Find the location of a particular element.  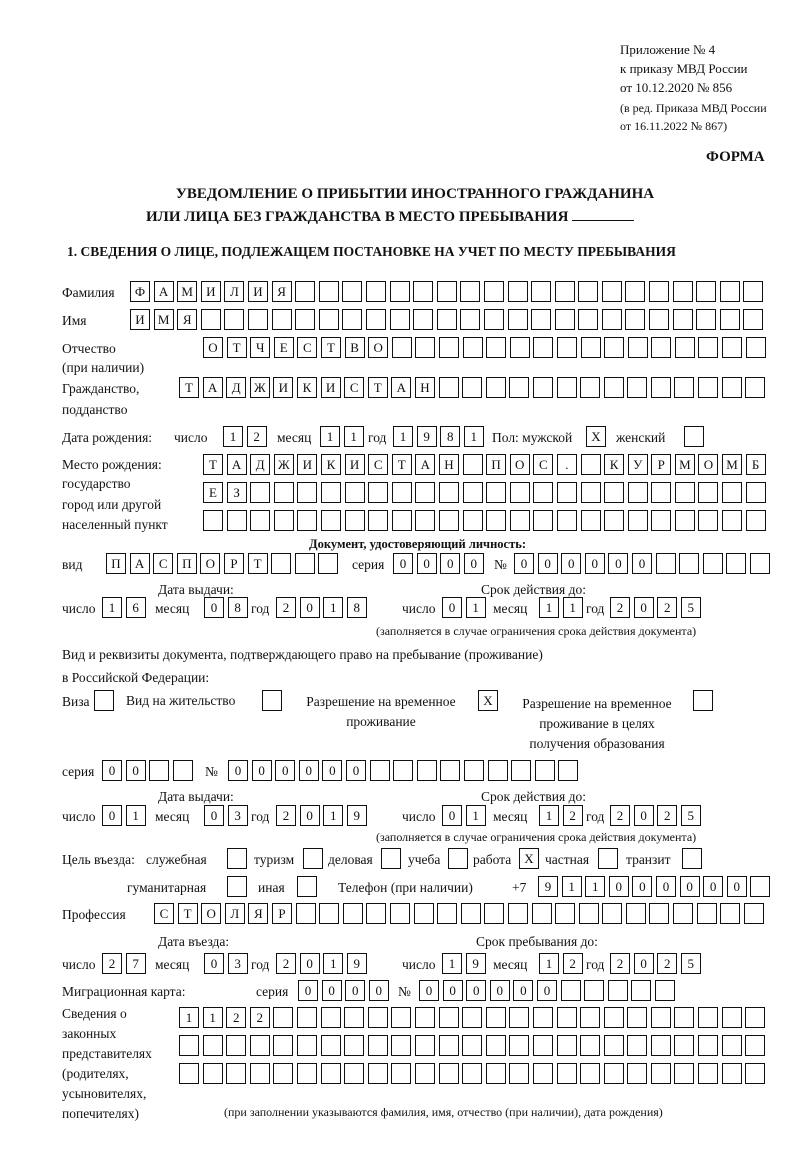

char-cell: Я is located at coordinates (281, 291).